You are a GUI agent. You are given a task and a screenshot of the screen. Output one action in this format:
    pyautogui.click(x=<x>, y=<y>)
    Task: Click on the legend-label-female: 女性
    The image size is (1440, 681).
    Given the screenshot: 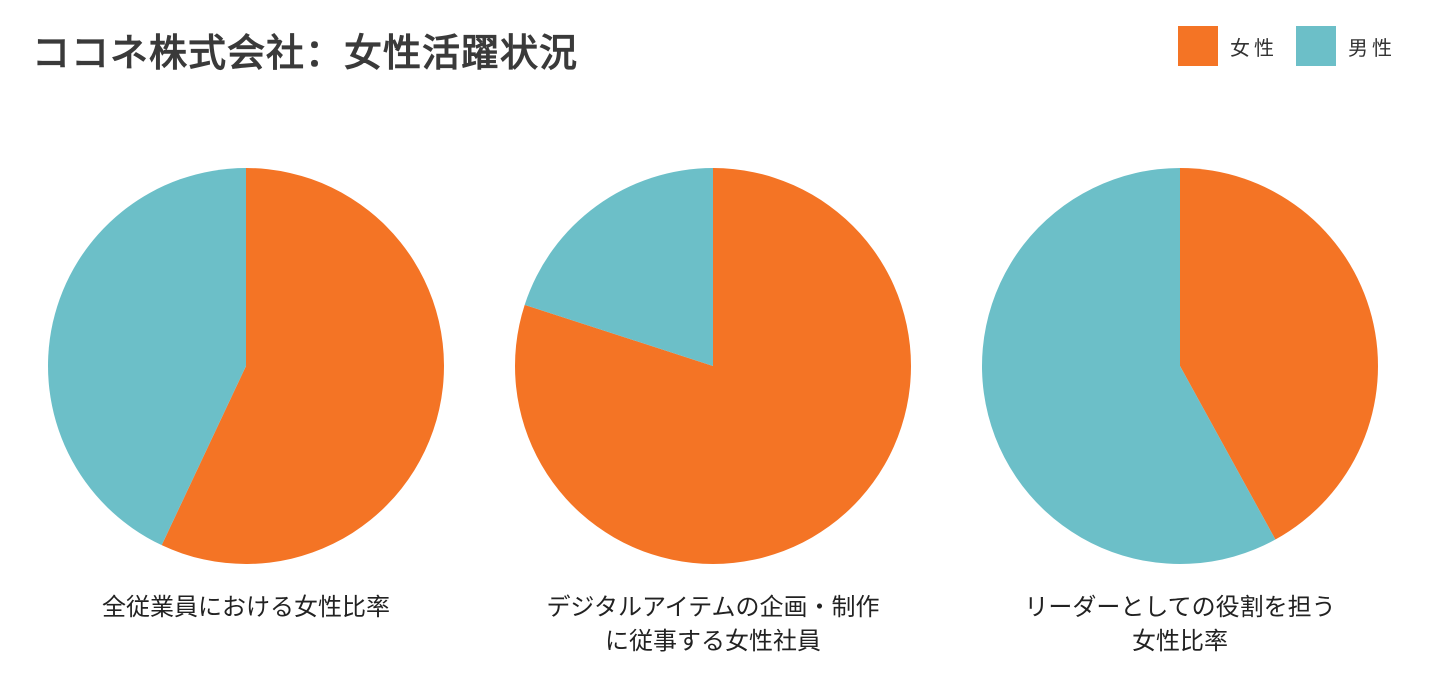 What is the action you would take?
    pyautogui.click(x=1254, y=47)
    